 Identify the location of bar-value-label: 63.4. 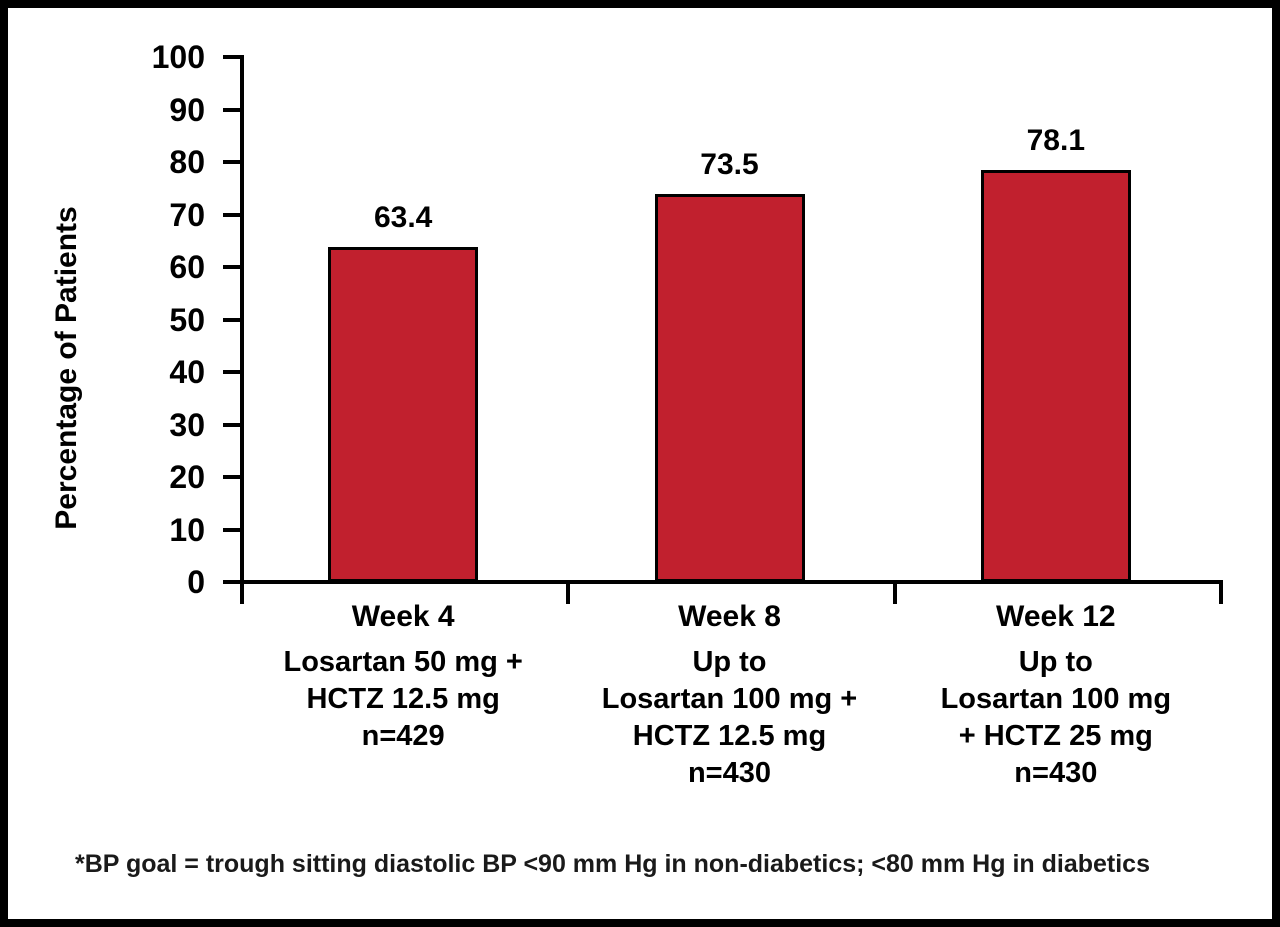
(403, 218).